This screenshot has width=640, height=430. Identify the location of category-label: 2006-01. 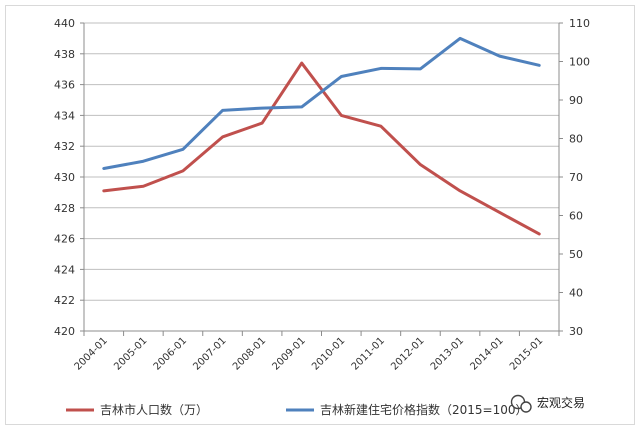
(170, 353).